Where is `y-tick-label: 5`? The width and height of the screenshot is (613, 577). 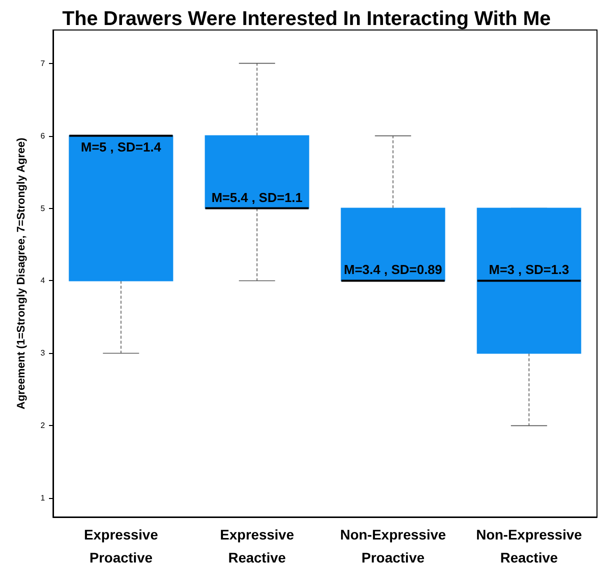 y-tick-label: 5 is located at coordinates (43, 208).